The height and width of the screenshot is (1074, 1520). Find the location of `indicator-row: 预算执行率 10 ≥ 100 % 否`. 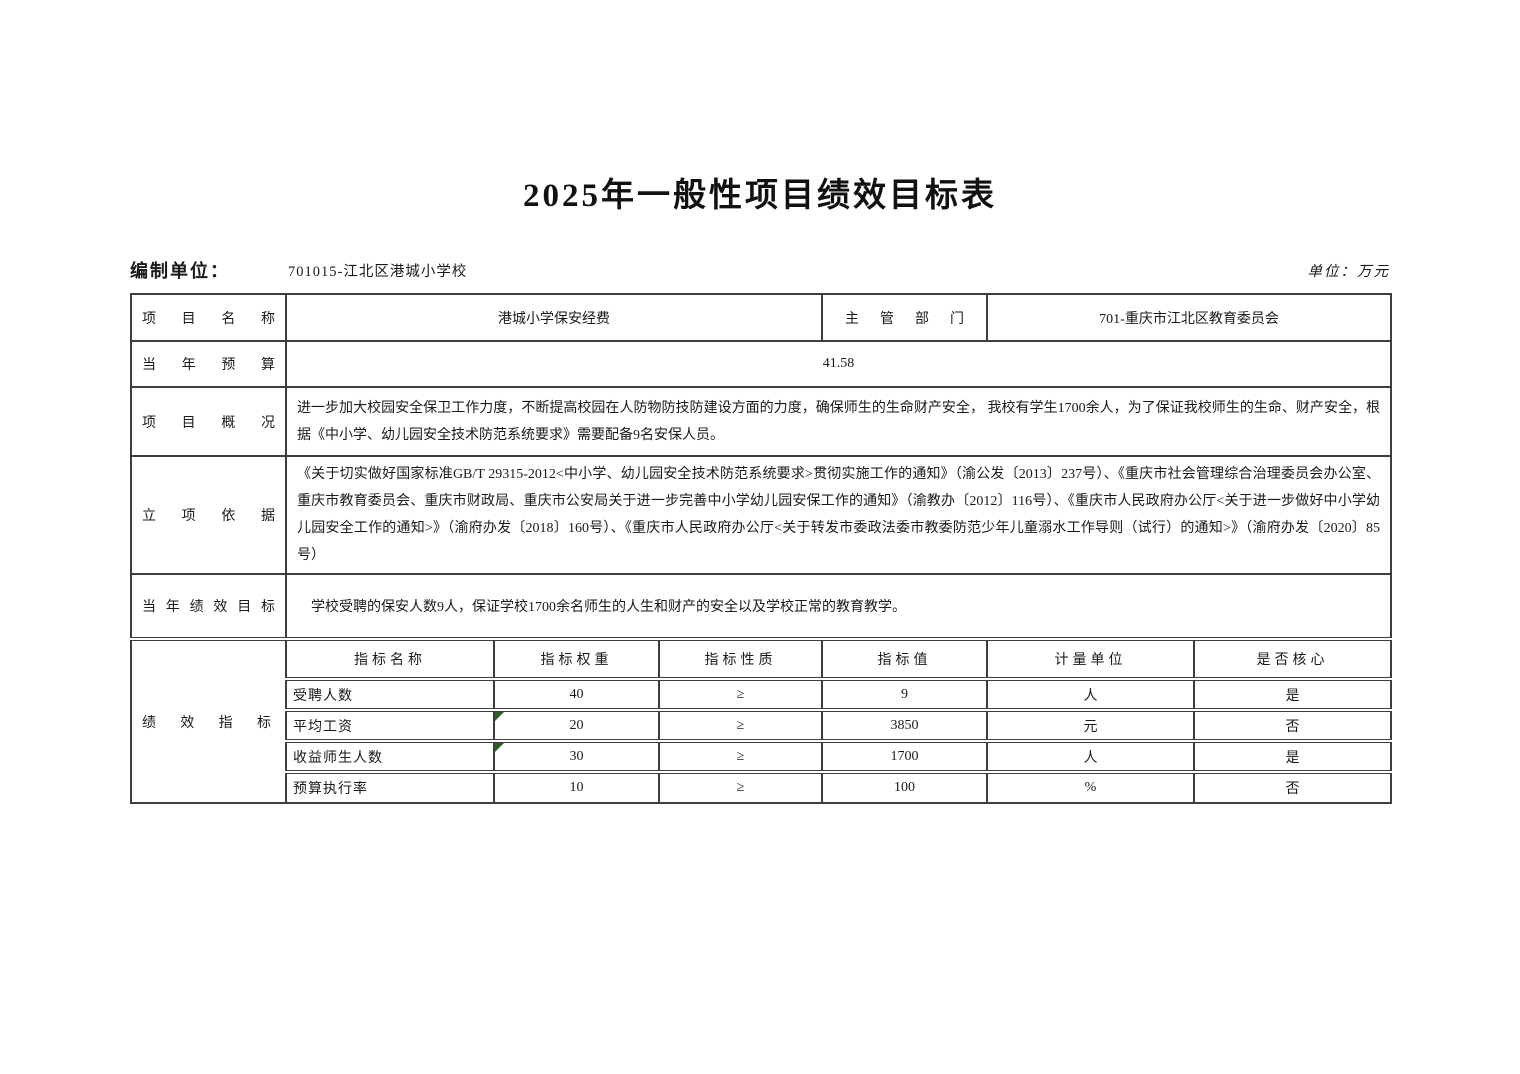

indicator-row: 预算执行率 10 ≥ 100 % 否 is located at coordinates (762, 787).